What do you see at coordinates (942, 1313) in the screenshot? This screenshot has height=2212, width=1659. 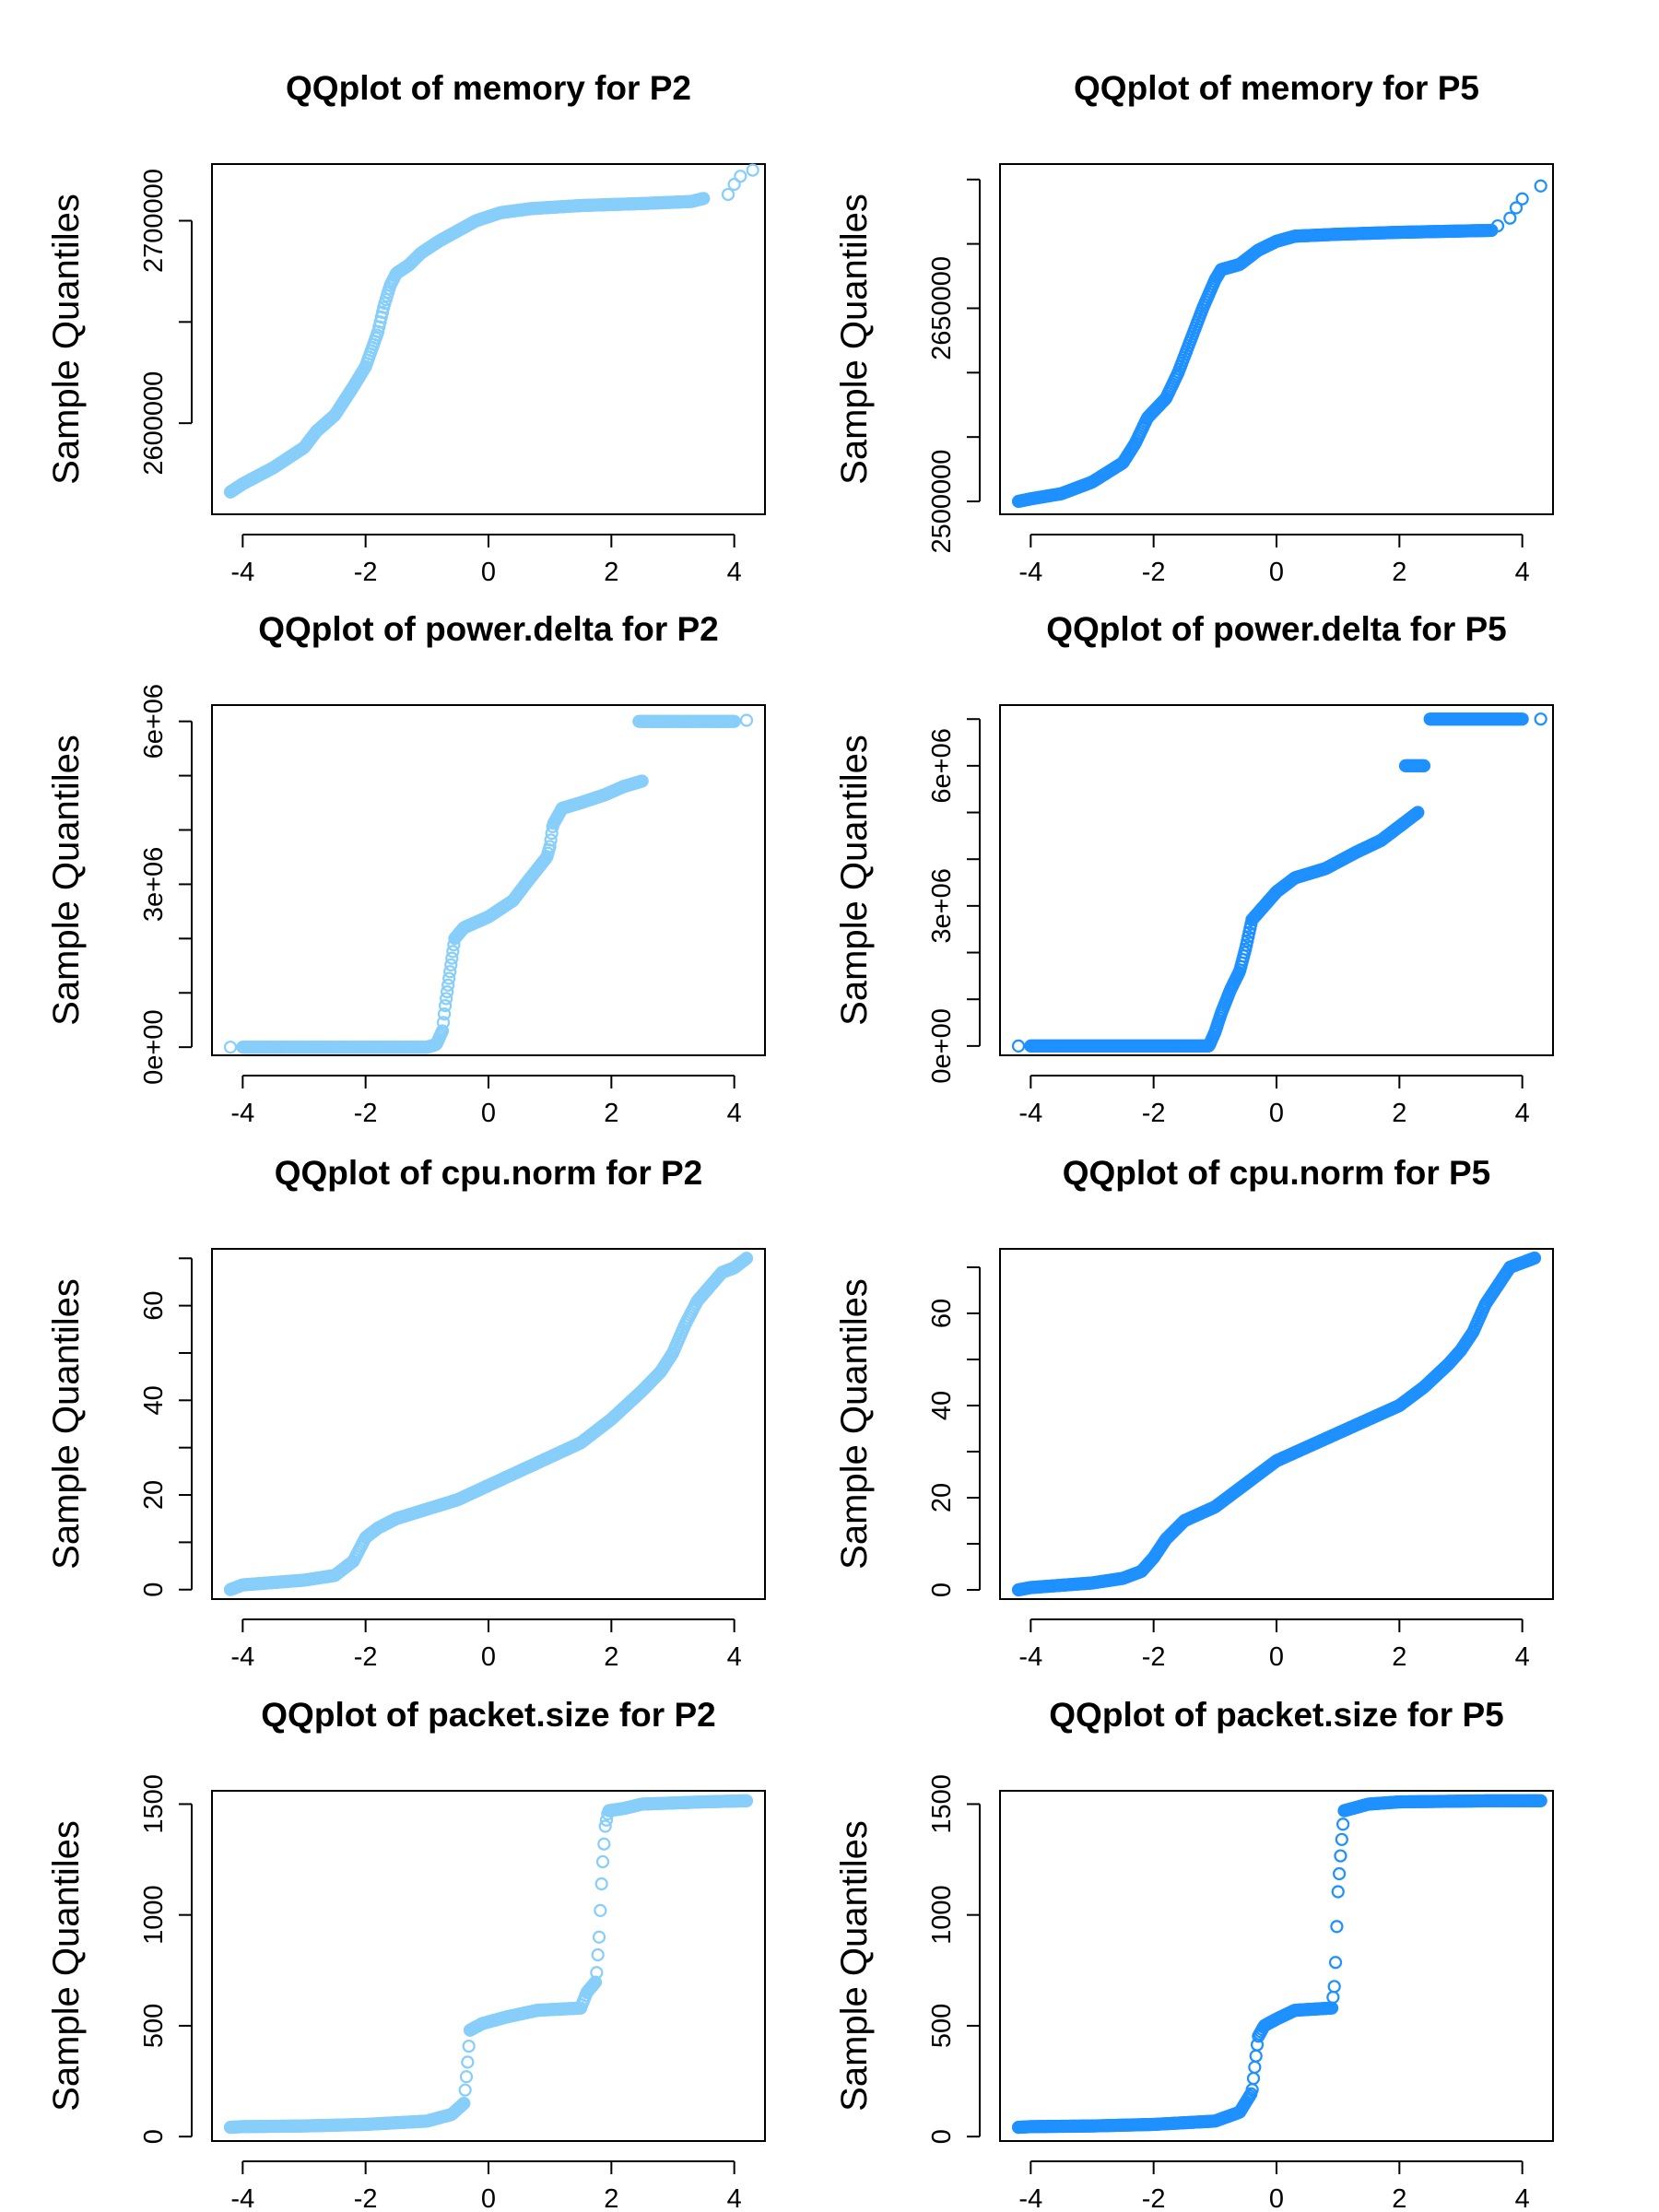 I see `y-tick-label: 60` at bounding box center [942, 1313].